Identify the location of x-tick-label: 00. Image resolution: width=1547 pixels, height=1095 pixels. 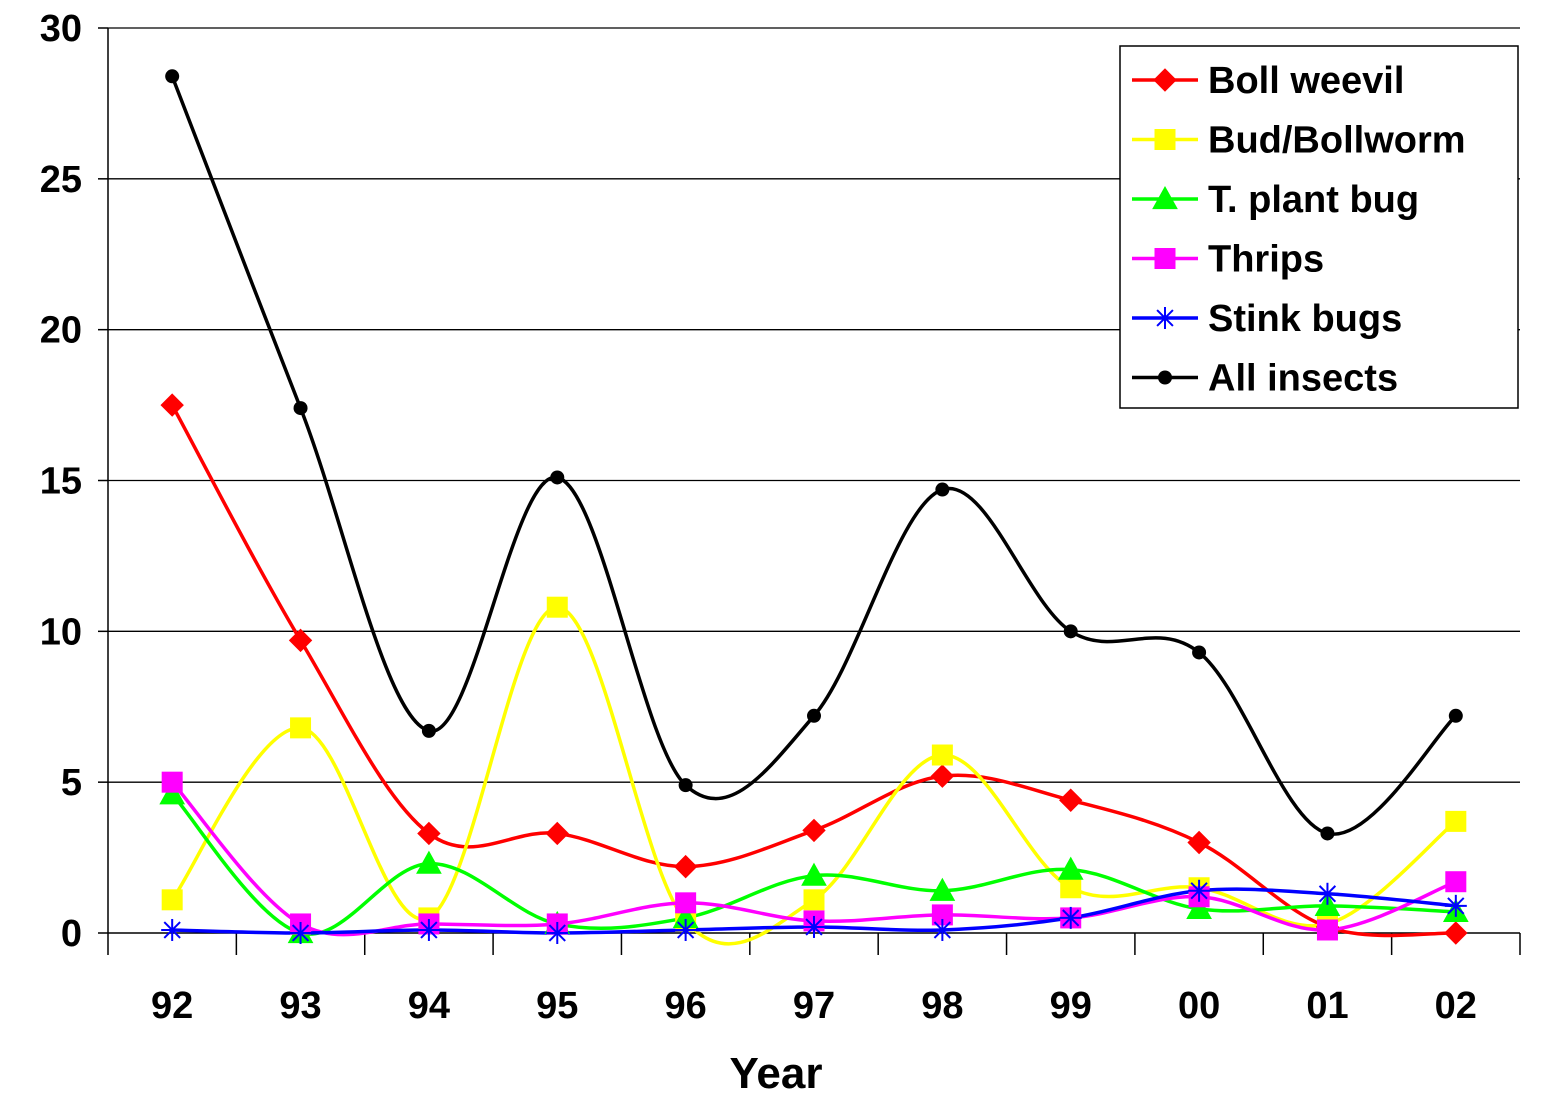
(1199, 1006).